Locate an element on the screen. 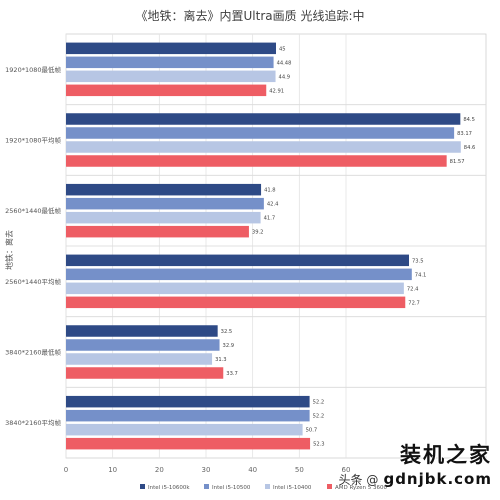 The height and width of the screenshot is (500, 500). x-tick-label-0: 0 is located at coordinates (66, 470).